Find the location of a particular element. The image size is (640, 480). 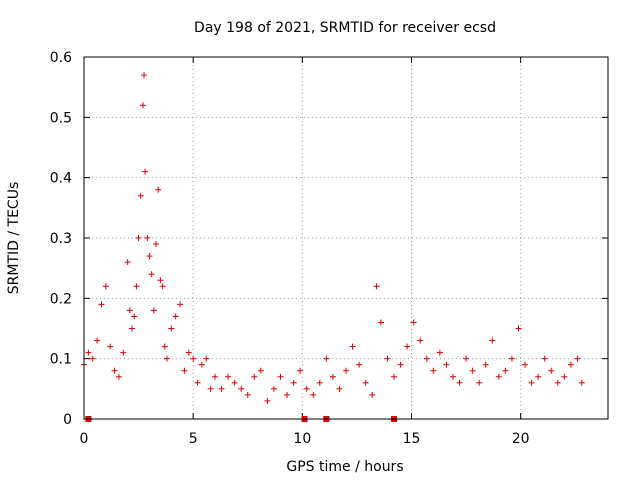

y-tick-label: 0 is located at coordinates (67, 420).